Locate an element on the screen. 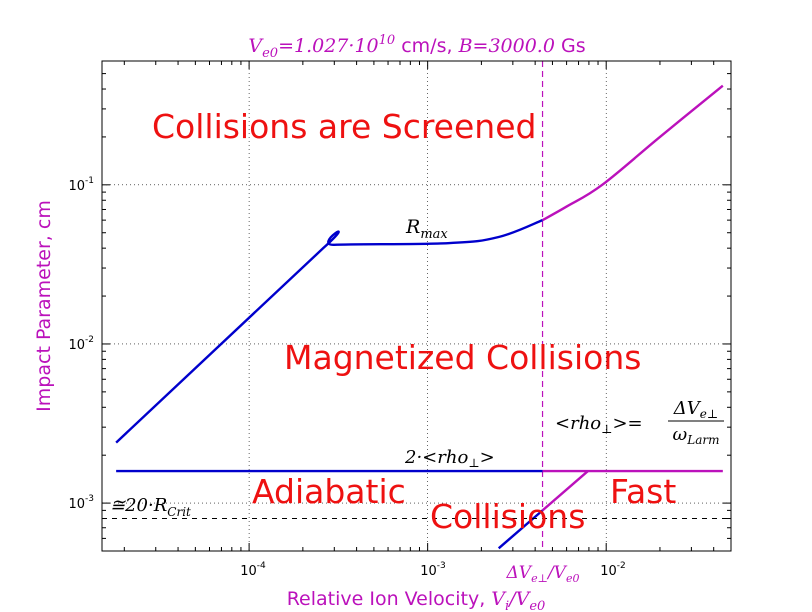 This screenshot has height=612, width=812. y-tick-label: 10⁻³ is located at coordinates (81, 503).